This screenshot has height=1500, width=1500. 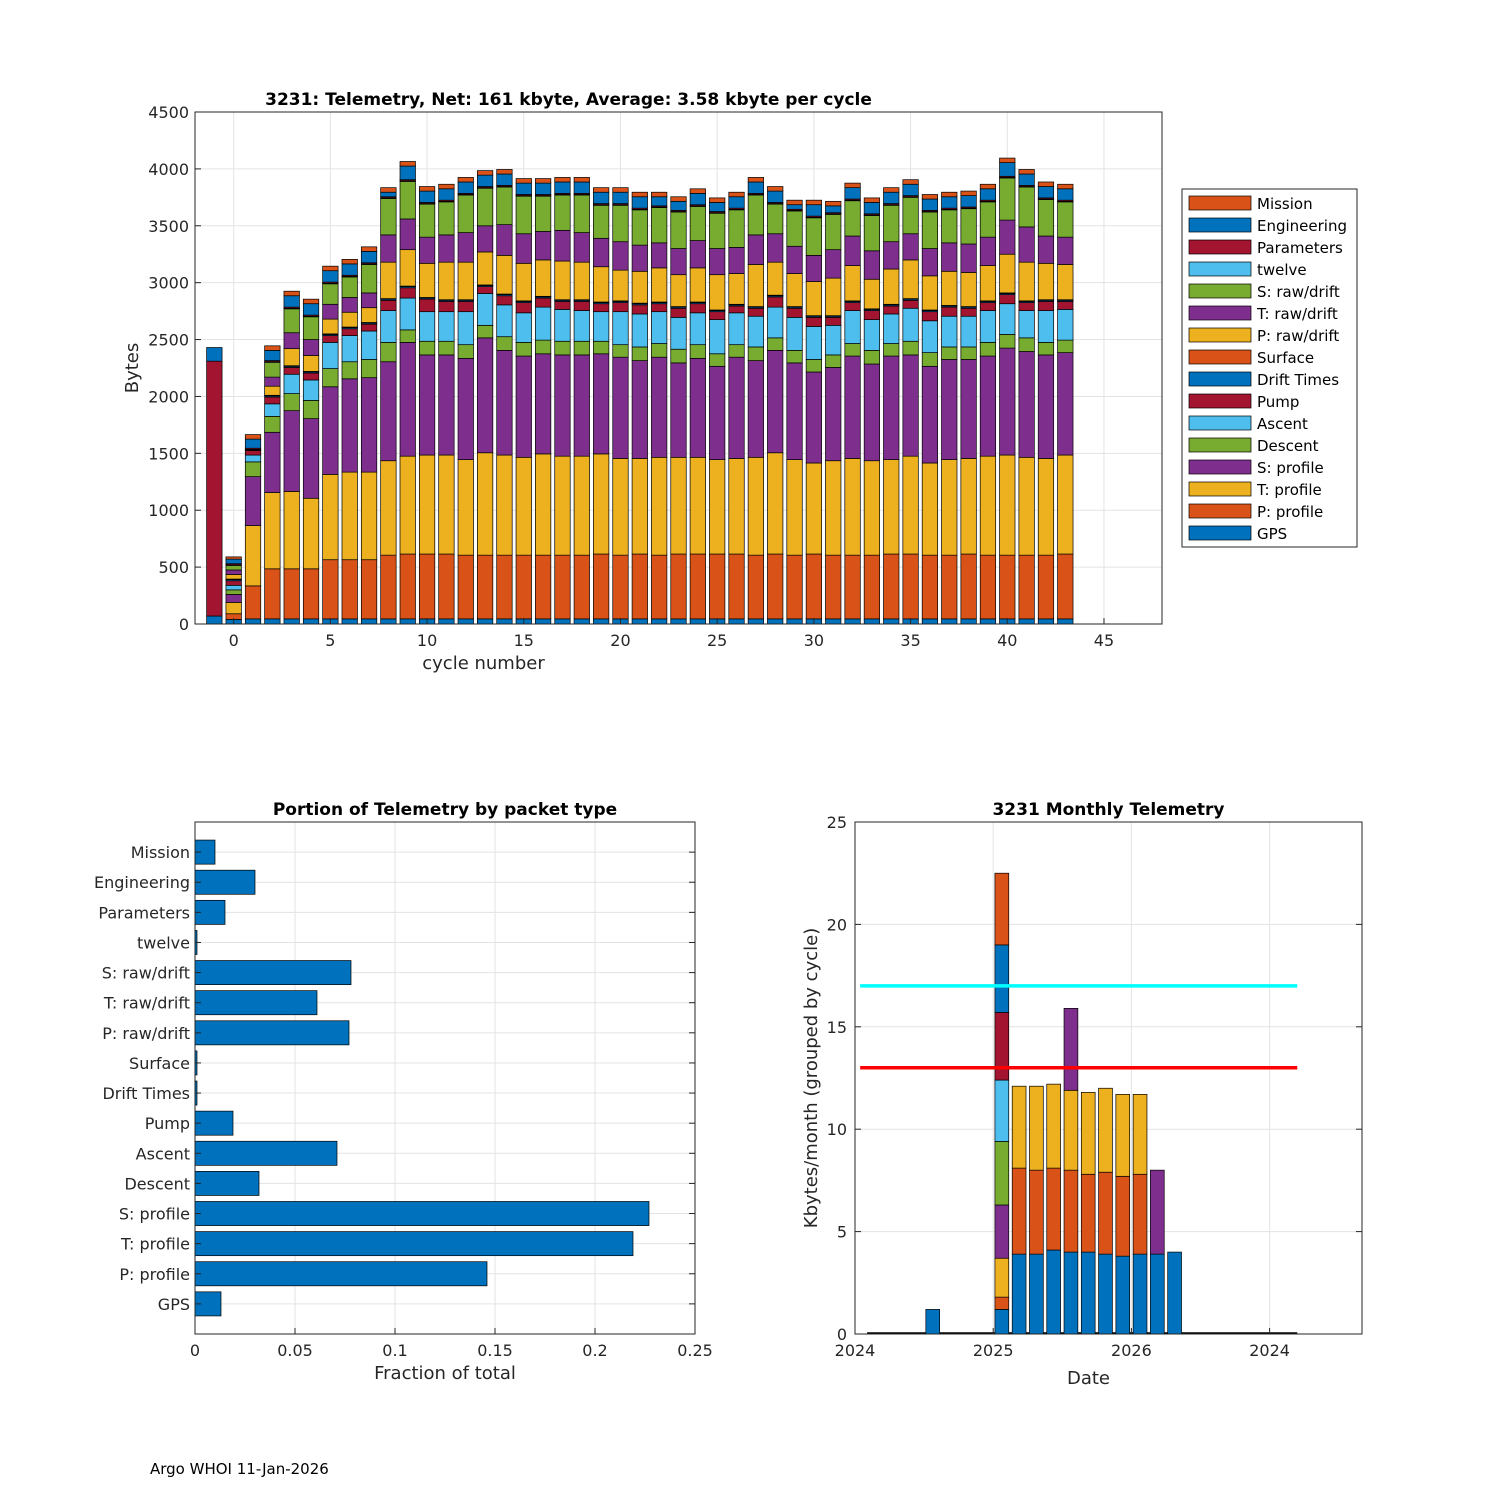 What do you see at coordinates (427, 640) in the screenshot?
I see `plot1-xtick-label: 10` at bounding box center [427, 640].